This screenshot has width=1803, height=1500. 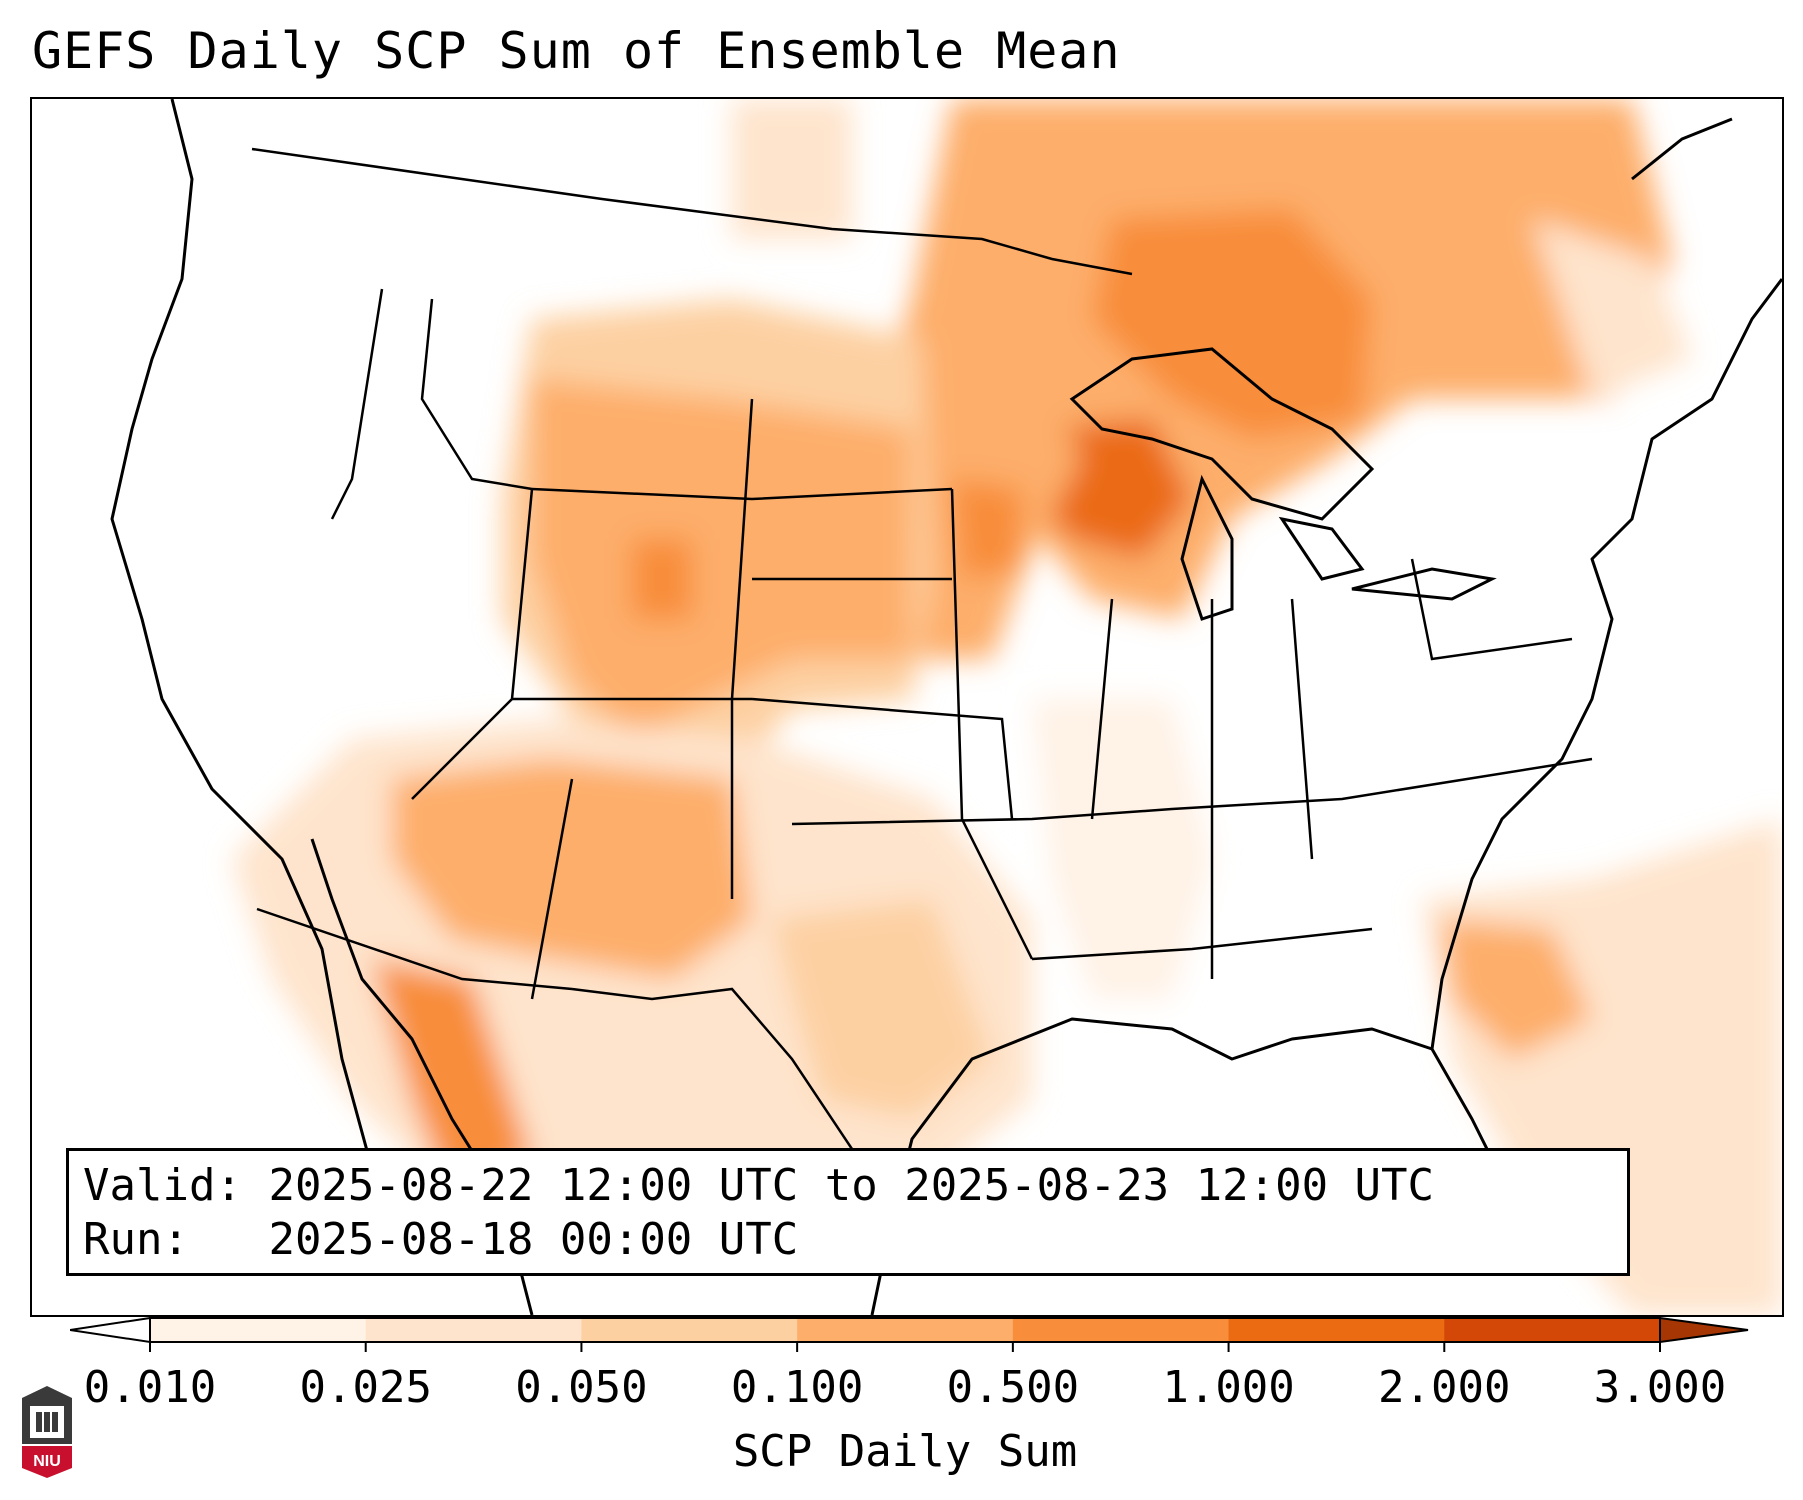 I want to click on map-title: GEFS Daily SCP Sum of Ensemble Mean, so click(x=576, y=51).